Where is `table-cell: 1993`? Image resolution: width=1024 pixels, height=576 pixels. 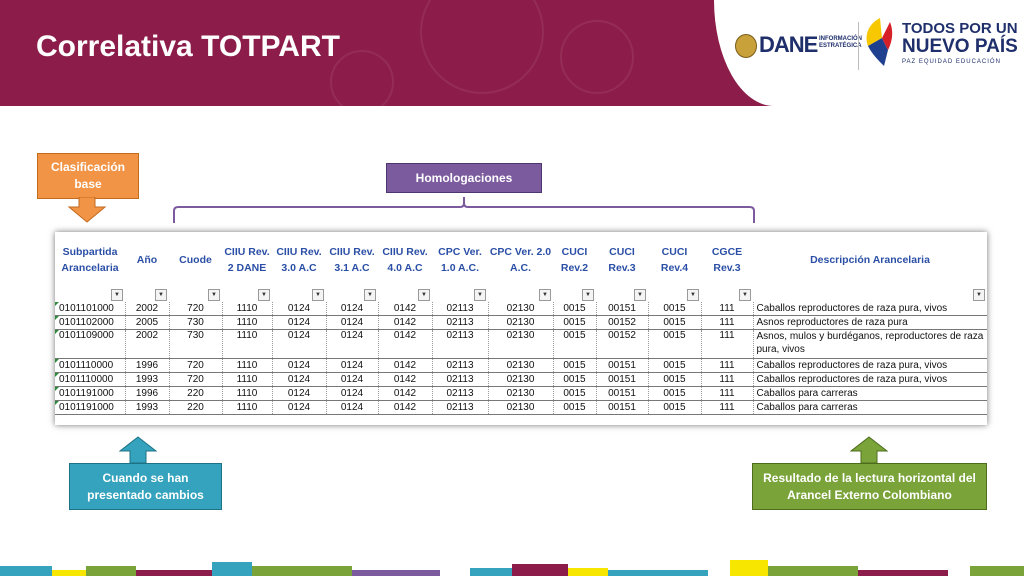 table-cell: 1993 is located at coordinates (146, 379).